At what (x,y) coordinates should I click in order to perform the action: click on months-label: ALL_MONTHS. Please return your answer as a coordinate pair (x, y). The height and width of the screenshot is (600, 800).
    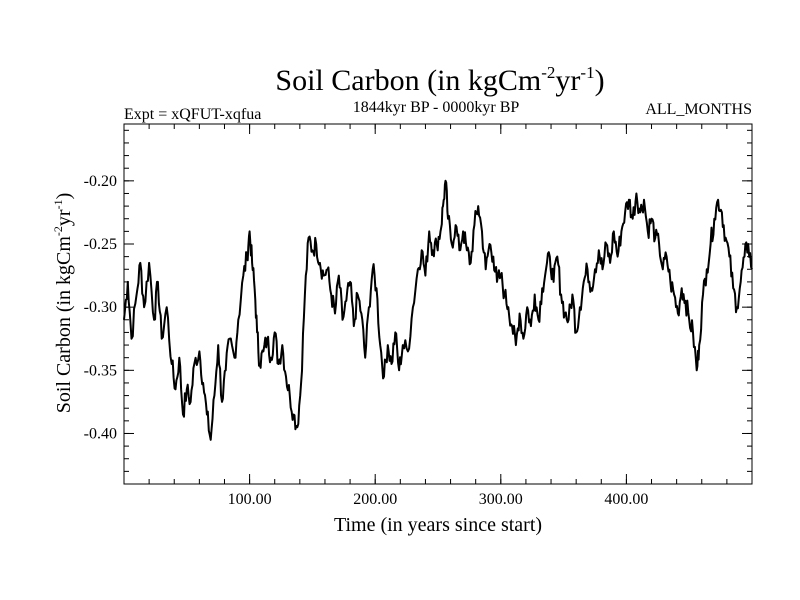
    Looking at the image, I should click on (698, 109).